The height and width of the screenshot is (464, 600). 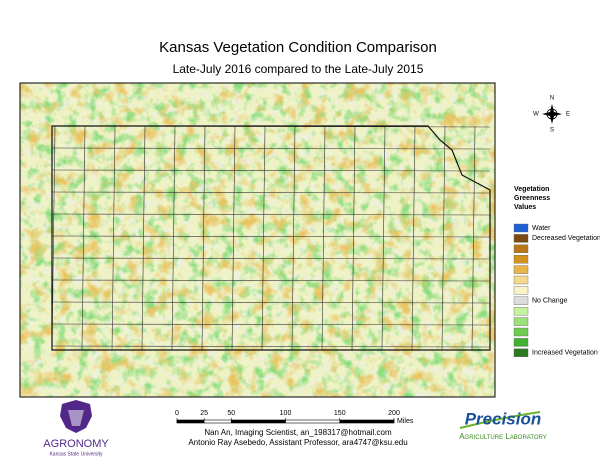 What do you see at coordinates (536, 115) in the screenshot?
I see `compass-w: W` at bounding box center [536, 115].